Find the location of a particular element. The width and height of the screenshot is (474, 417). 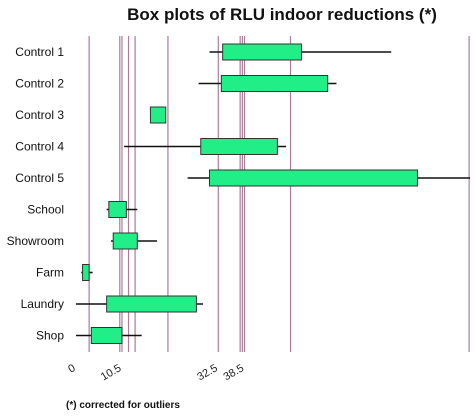

category-label: School is located at coordinates (45, 210).